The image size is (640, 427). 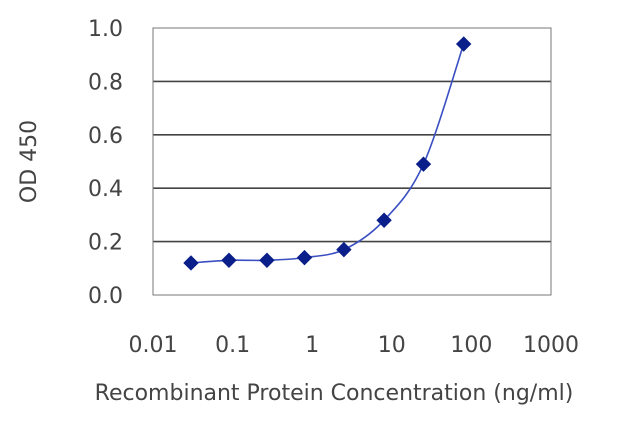 What do you see at coordinates (105, 296) in the screenshot?
I see `y-tick-label-0: 0.0` at bounding box center [105, 296].